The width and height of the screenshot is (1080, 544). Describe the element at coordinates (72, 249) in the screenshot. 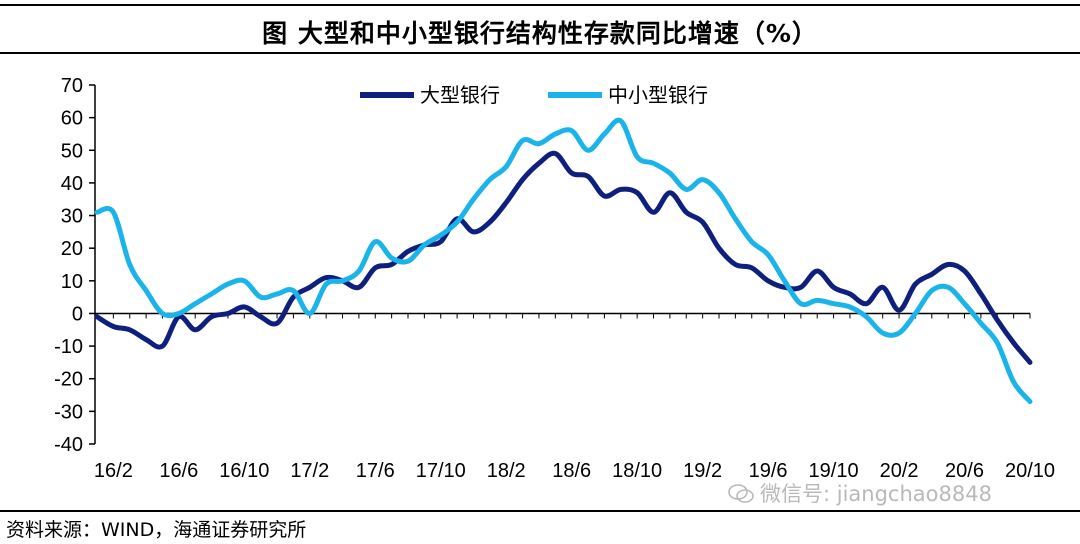

I see `y-tick-label: 20` at that location.